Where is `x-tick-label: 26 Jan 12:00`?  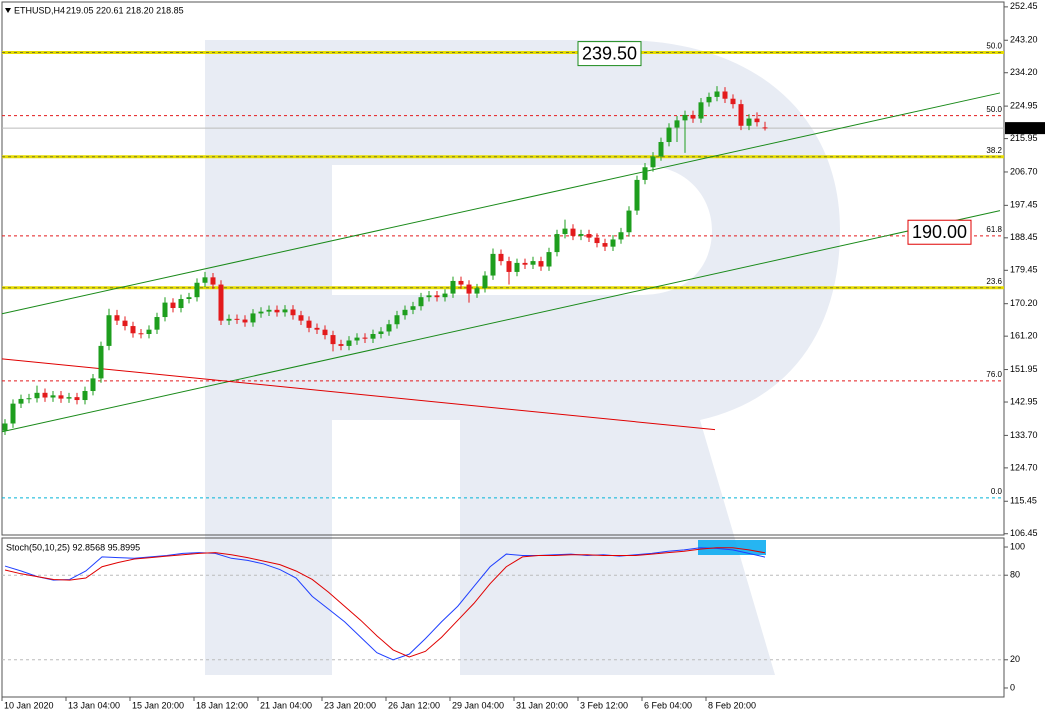
x-tick-label: 26 Jan 12:00 is located at coordinates (414, 705).